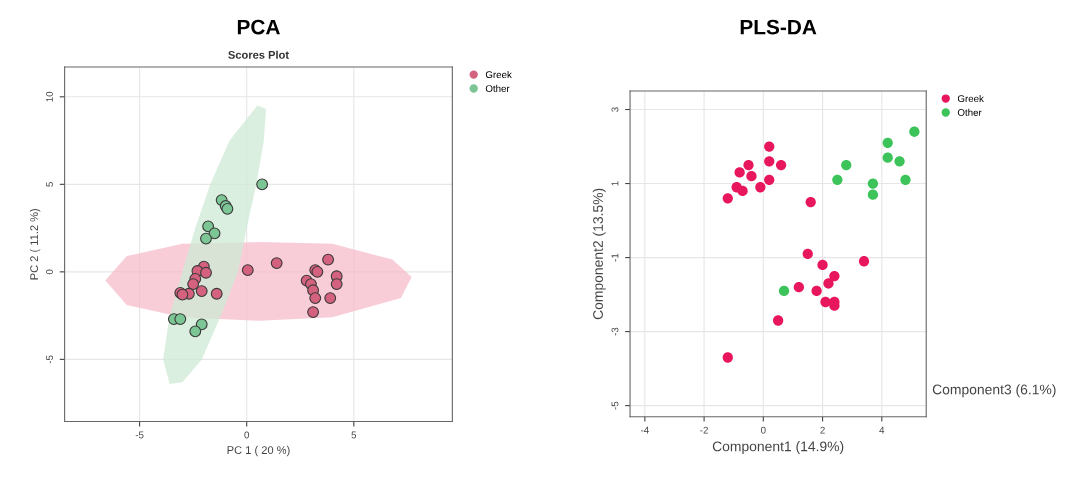 The height and width of the screenshot is (479, 1077). I want to click on x-tick-label: -2, so click(704, 430).